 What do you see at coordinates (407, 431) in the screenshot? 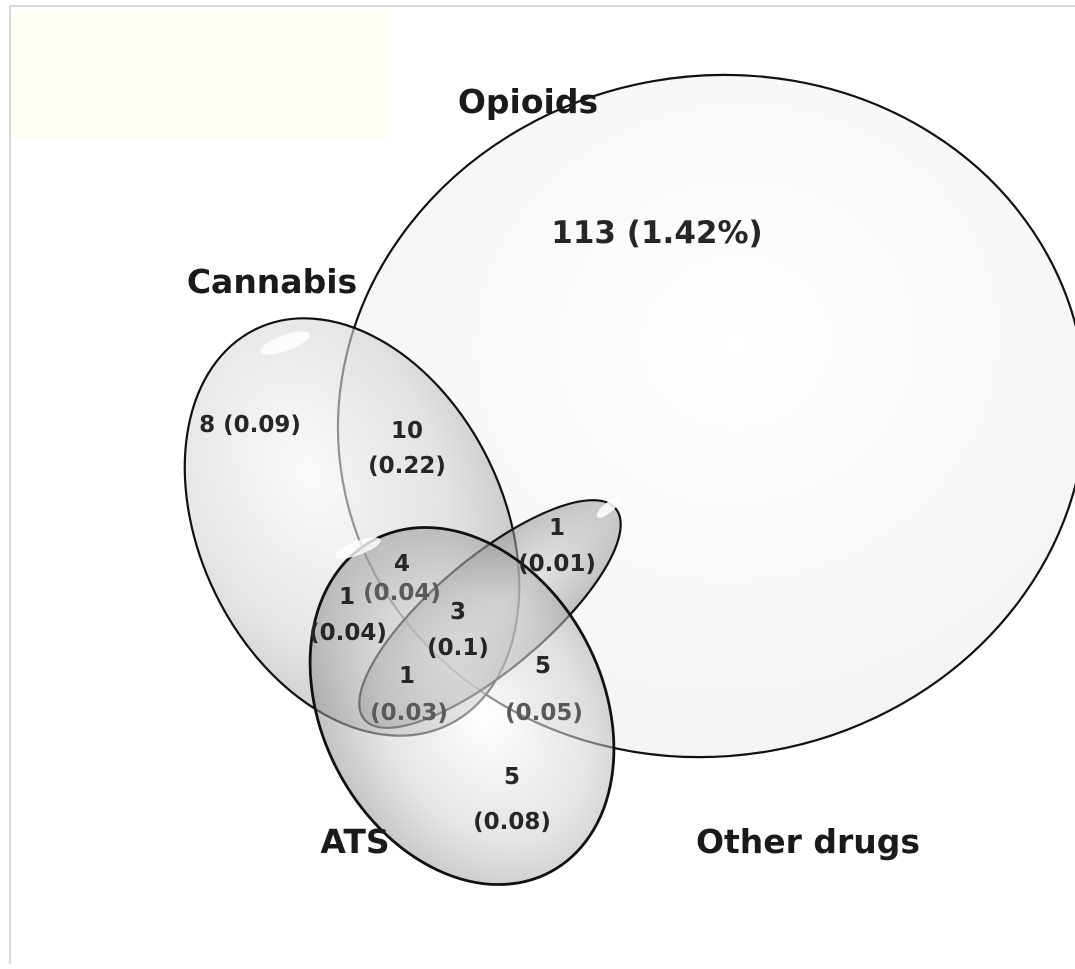
I see `cannabis-opioids-count: 10` at bounding box center [407, 431].